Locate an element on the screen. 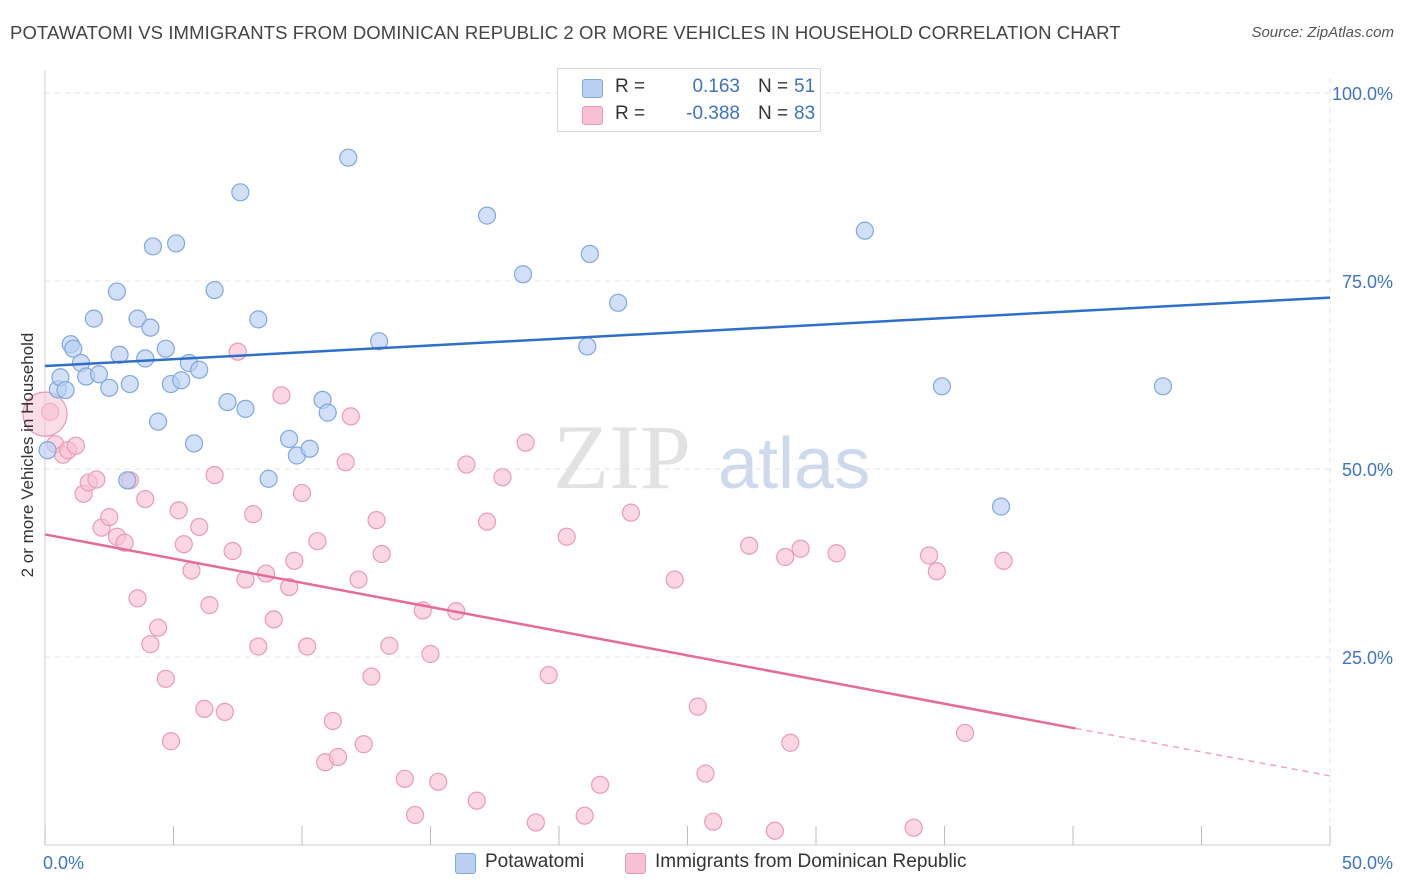 The image size is (1406, 892). bottom-legend-swatch-dominican is located at coordinates (635, 863).